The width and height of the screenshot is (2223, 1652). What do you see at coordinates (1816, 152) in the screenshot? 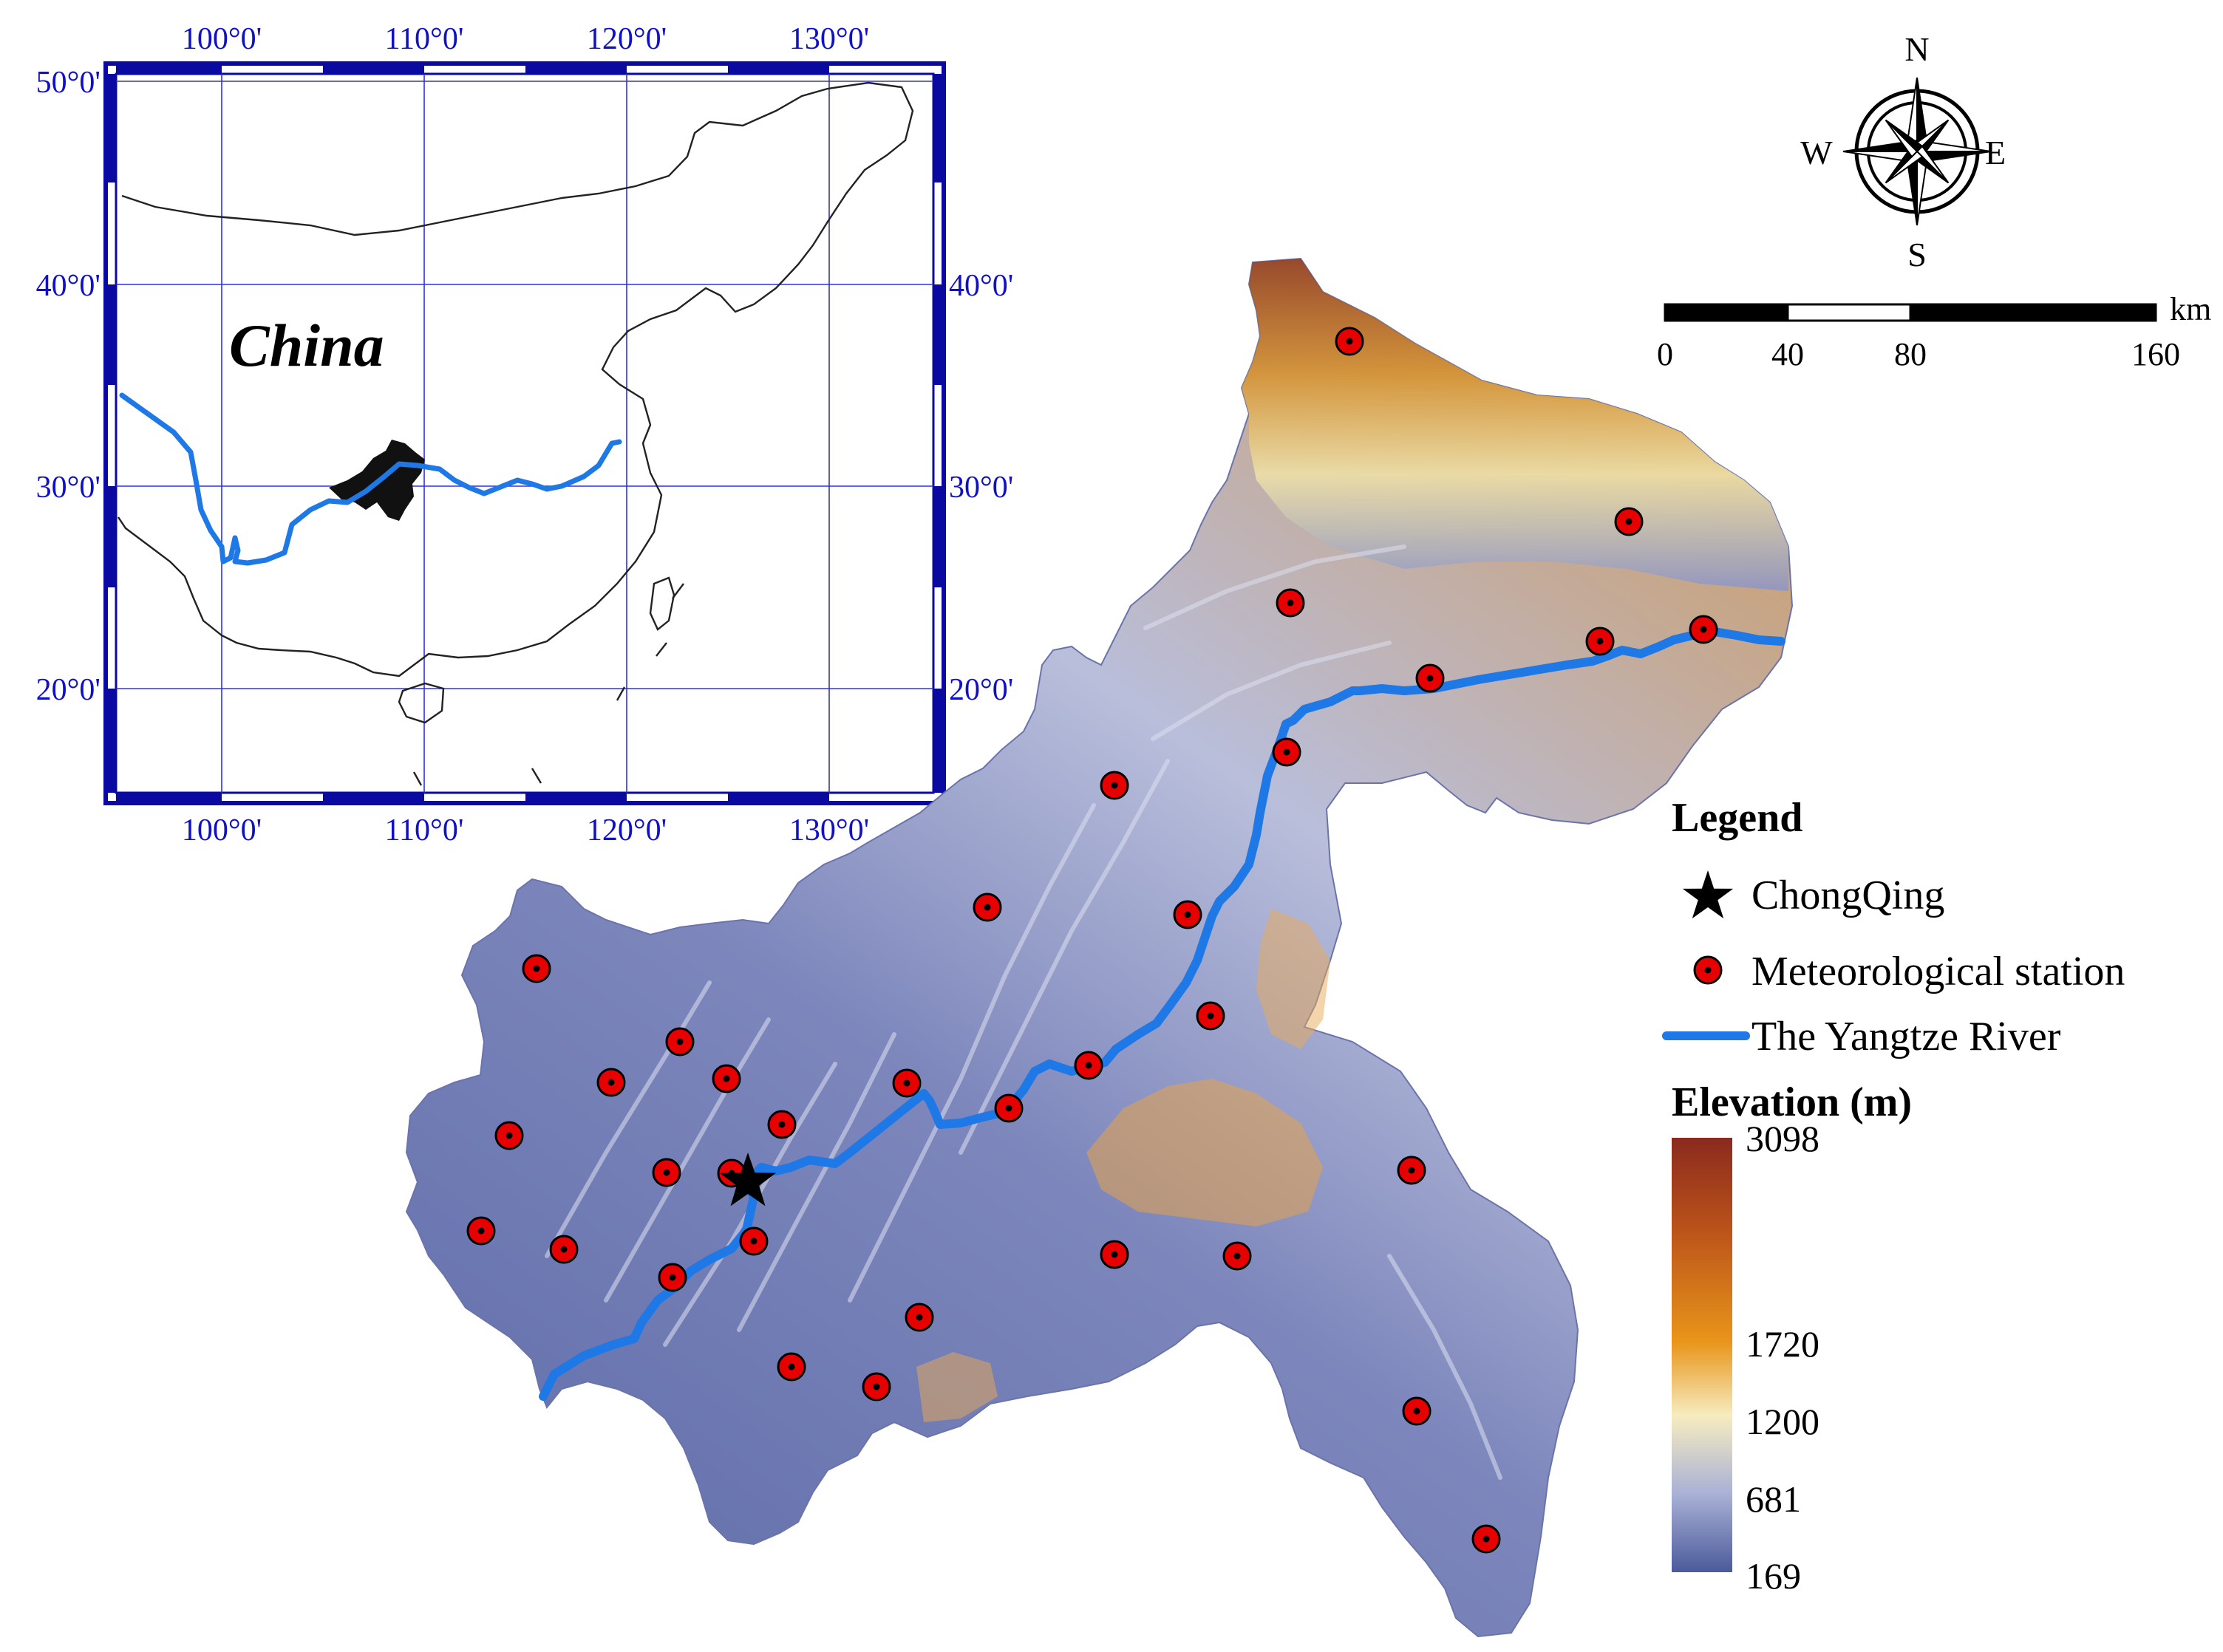
I see `compass-west: W` at bounding box center [1816, 152].